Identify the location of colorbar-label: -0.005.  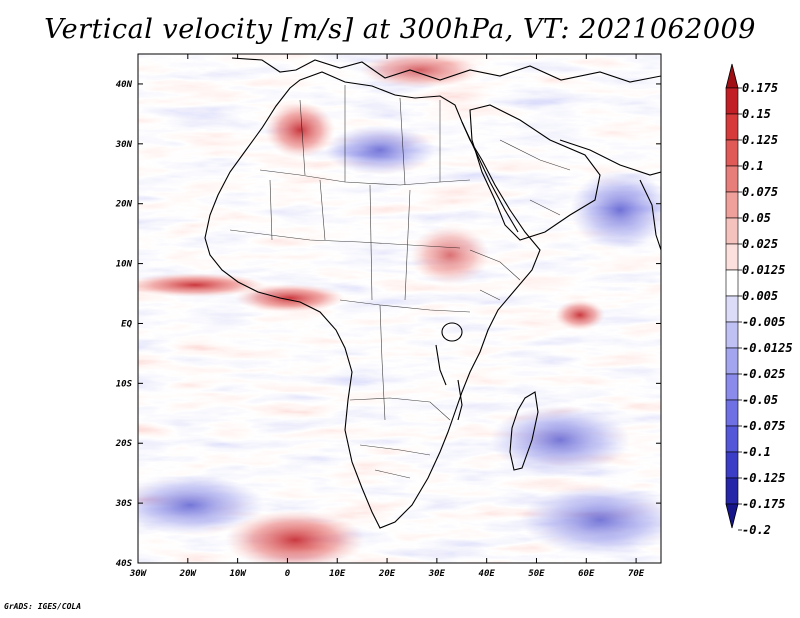
(763, 322).